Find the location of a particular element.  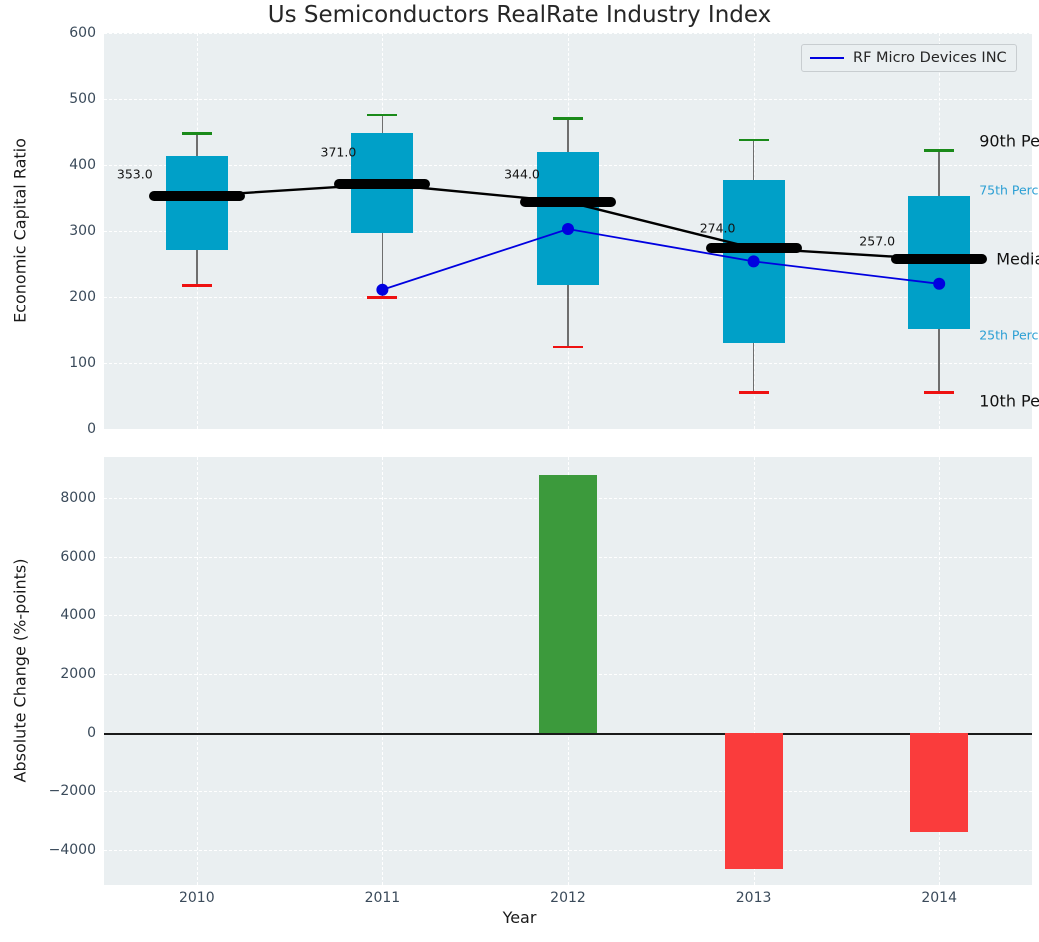

median-value-label: 344.0 is located at coordinates (522, 174).